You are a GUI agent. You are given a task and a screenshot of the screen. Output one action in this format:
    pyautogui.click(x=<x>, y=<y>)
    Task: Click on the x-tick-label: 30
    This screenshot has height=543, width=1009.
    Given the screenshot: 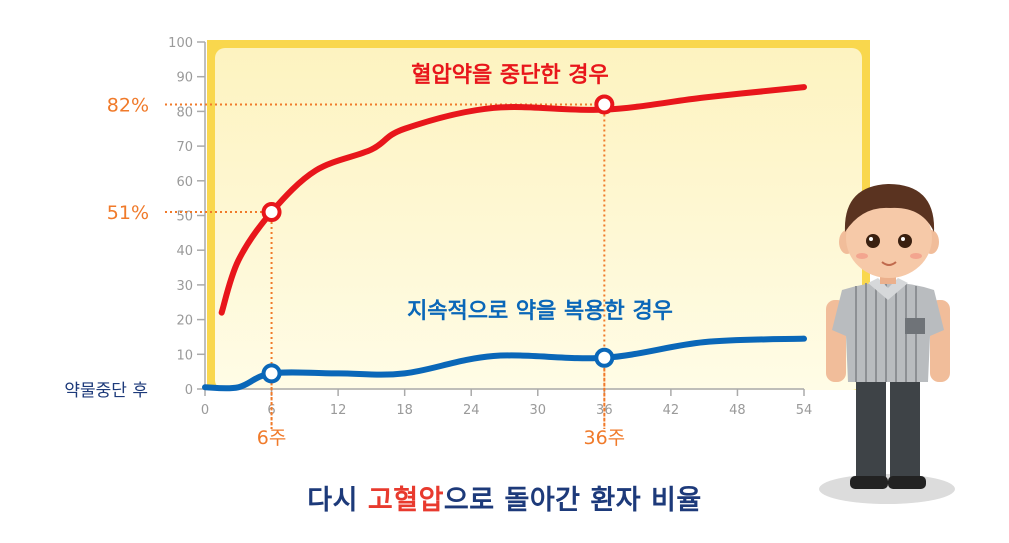 What is the action you would take?
    pyautogui.click(x=538, y=410)
    